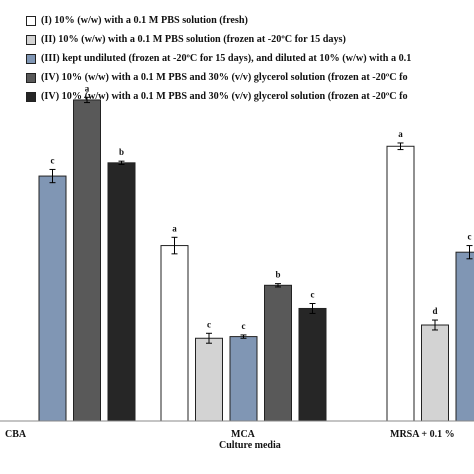 The height and width of the screenshot is (474, 474). Describe the element at coordinates (434, 311) in the screenshot. I see `bar-significance-label: d` at that location.